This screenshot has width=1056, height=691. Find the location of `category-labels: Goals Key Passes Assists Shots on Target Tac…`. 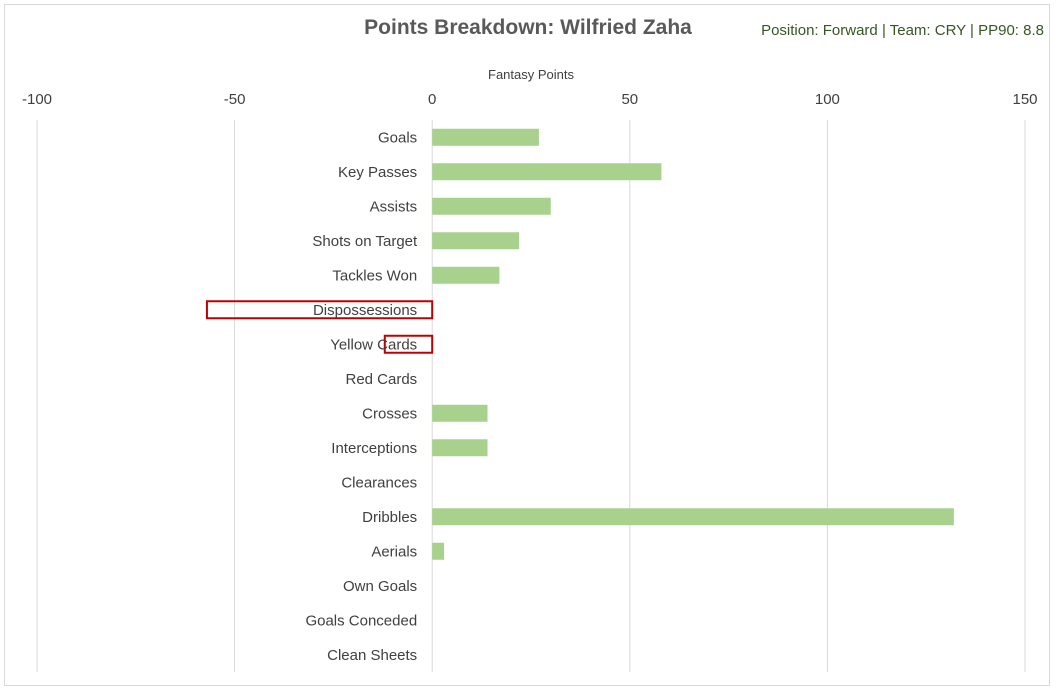

category-labels: Goals Key Passes Assists Shots on Target Tac… is located at coordinates (361, 396).